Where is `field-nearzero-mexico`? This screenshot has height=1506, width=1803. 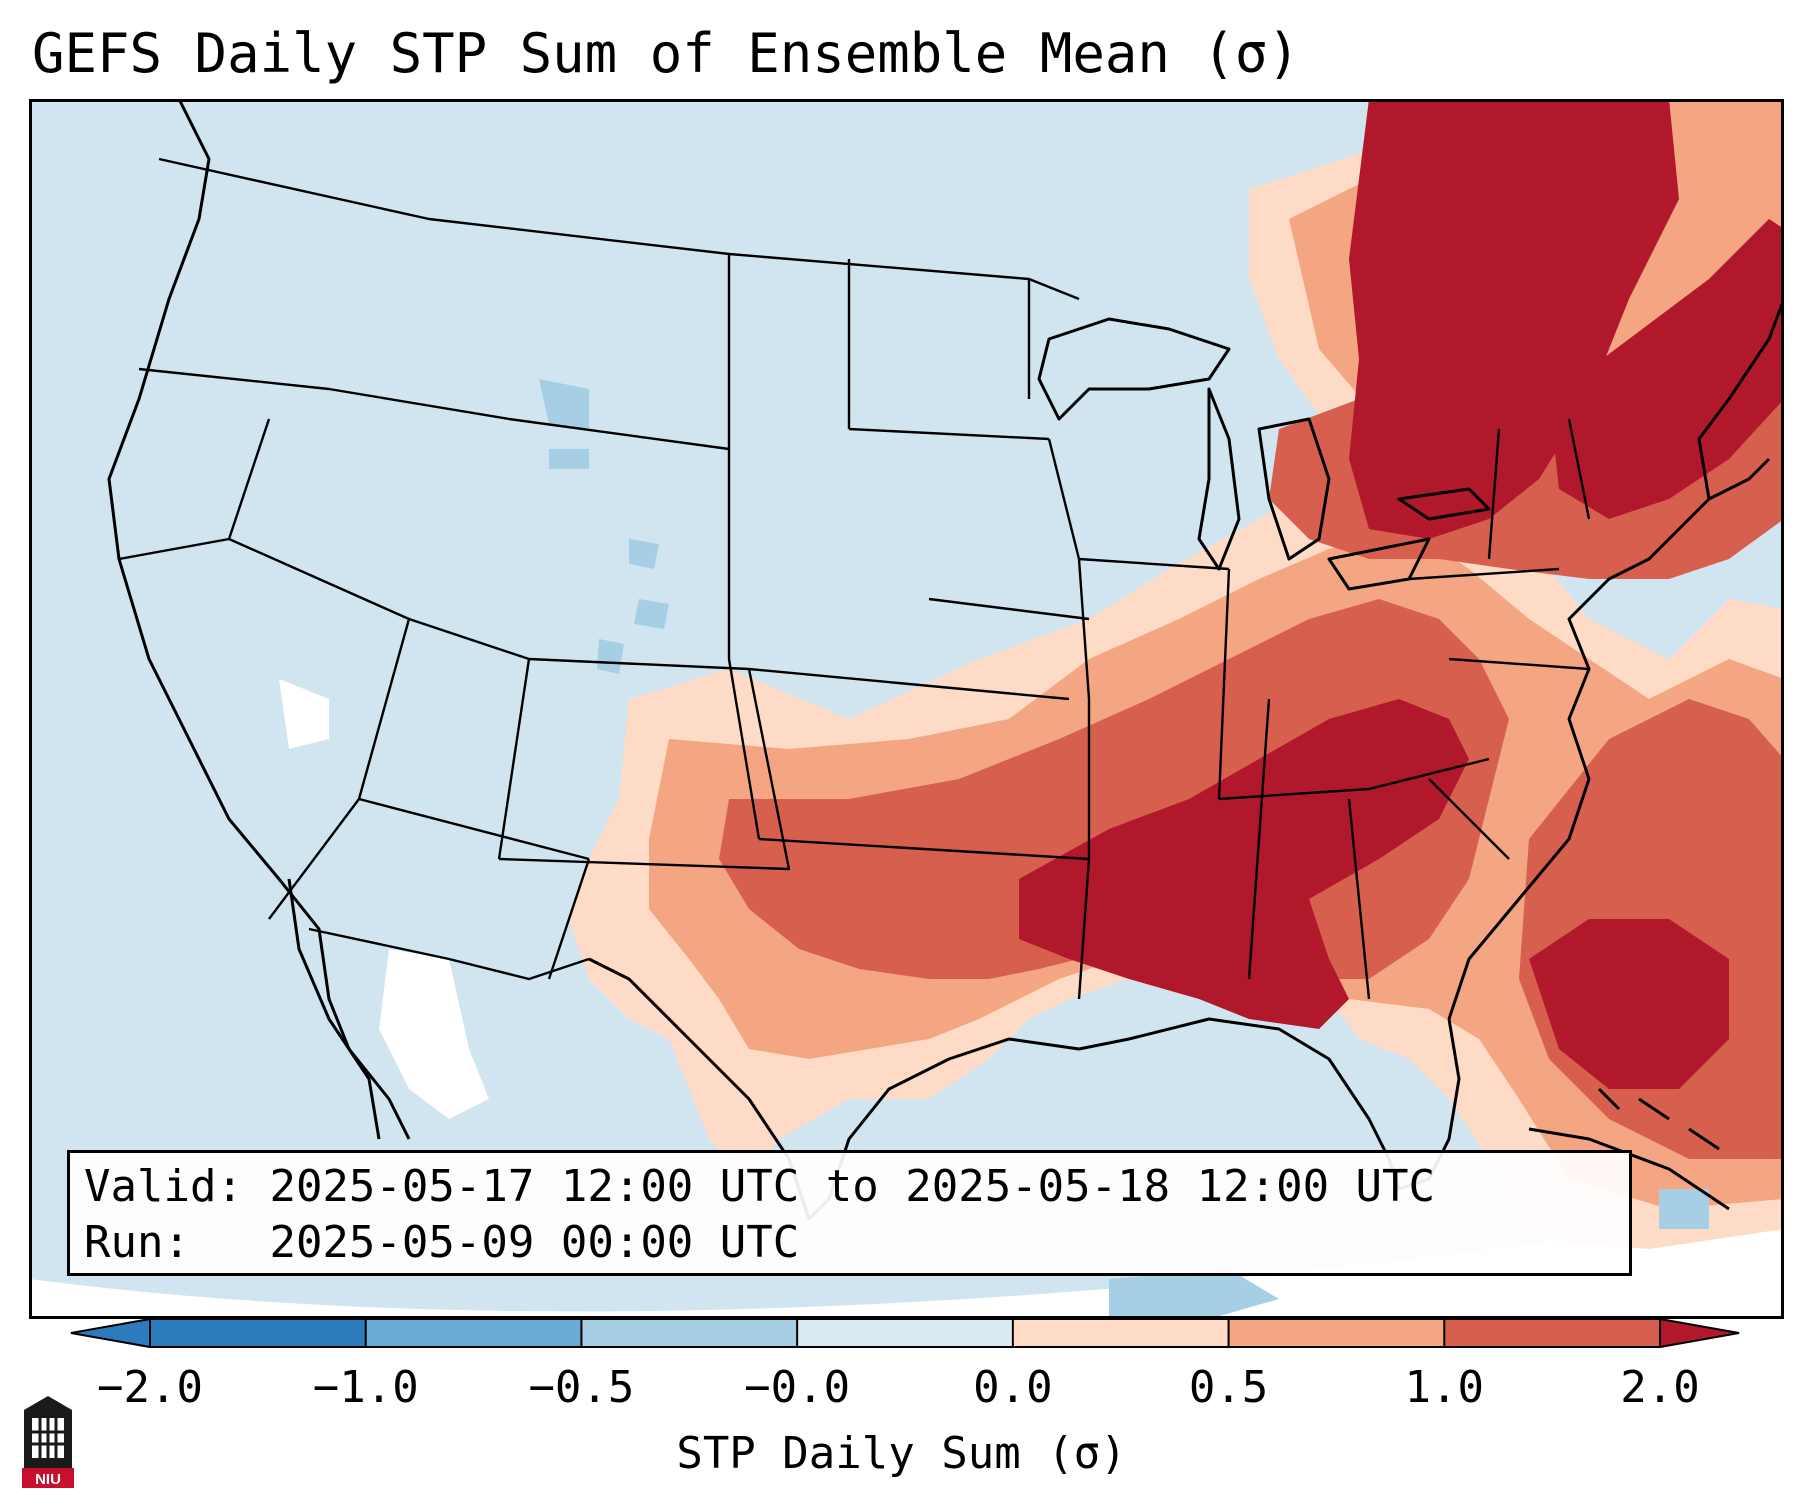 field-nearzero-mexico is located at coordinates (384, 899).